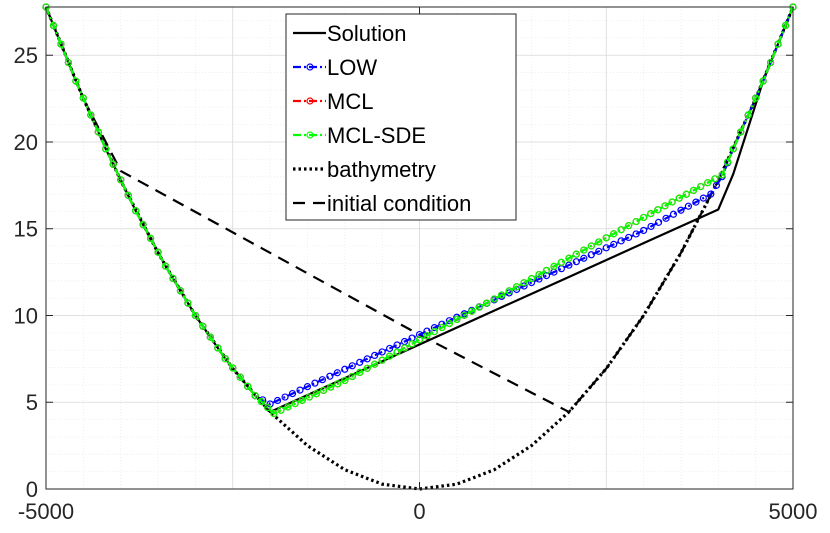 The width and height of the screenshot is (830, 533). I want to click on legend-label-initial-condition: initial condition, so click(399, 203).